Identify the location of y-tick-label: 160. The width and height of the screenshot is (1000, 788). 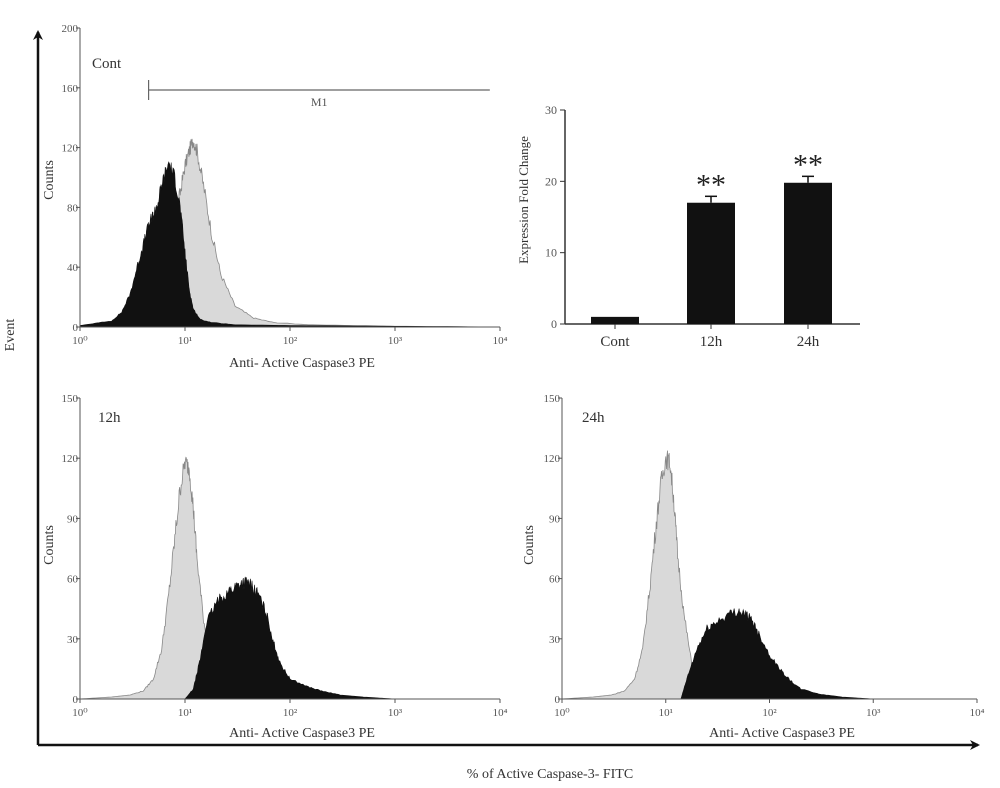
(70, 89).